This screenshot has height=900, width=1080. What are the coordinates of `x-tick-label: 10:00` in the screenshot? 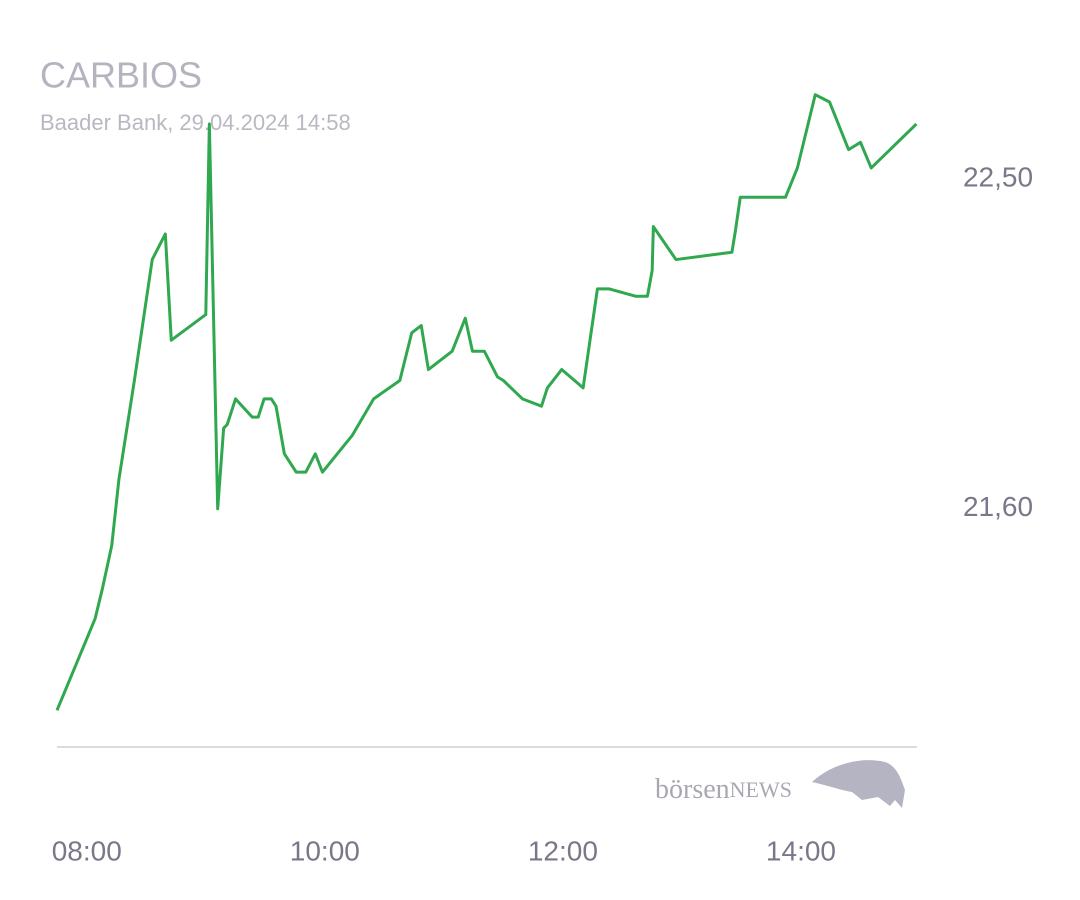 It's located at (325, 850).